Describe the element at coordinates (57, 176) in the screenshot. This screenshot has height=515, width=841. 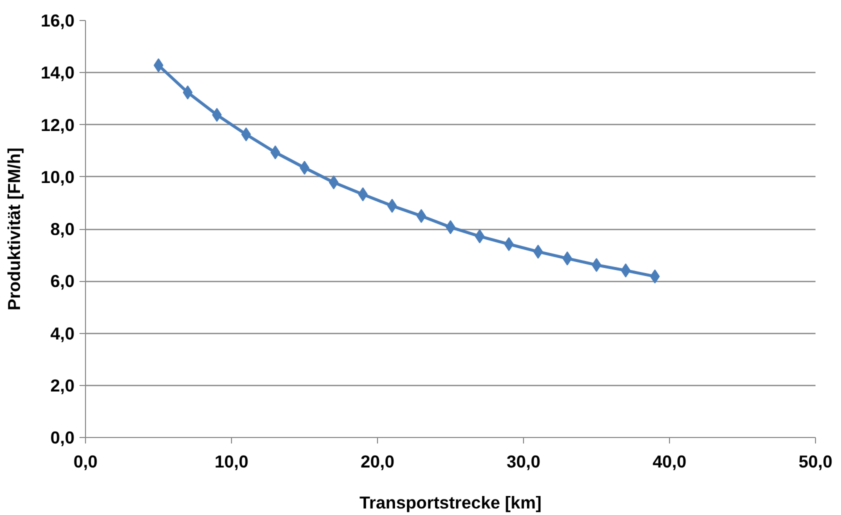
I see `y-tick-label: 10,0` at that location.